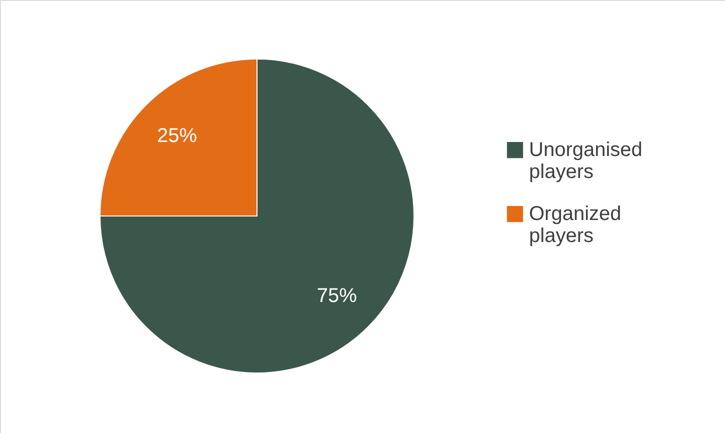 The image size is (725, 433). What do you see at coordinates (177, 136) in the screenshot?
I see `data-label: 25%` at bounding box center [177, 136].